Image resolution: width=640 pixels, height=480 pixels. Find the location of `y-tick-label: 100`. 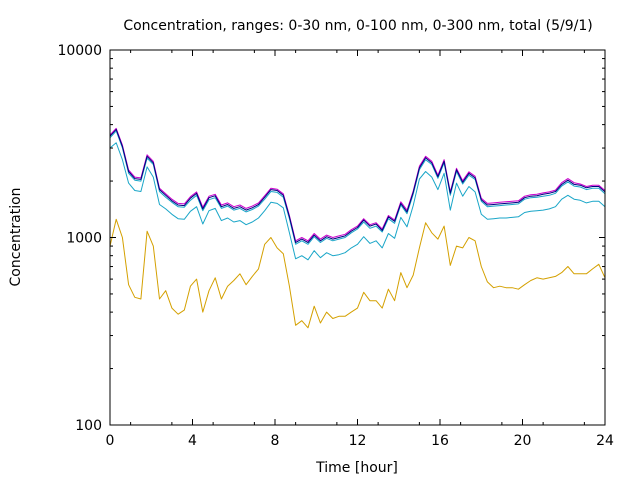

y-tick-label: 100 is located at coordinates (88, 426).